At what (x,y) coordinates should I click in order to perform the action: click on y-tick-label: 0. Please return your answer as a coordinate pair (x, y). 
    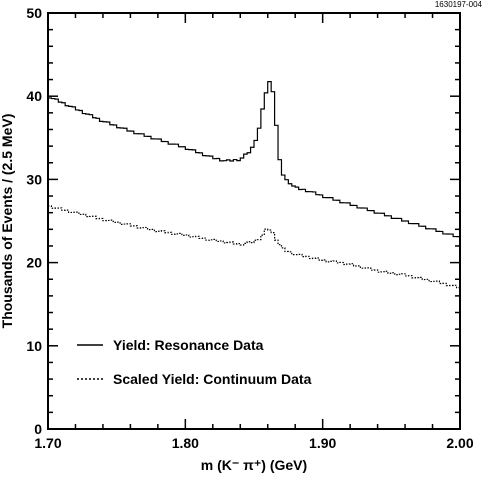
    Looking at the image, I should click on (38, 429).